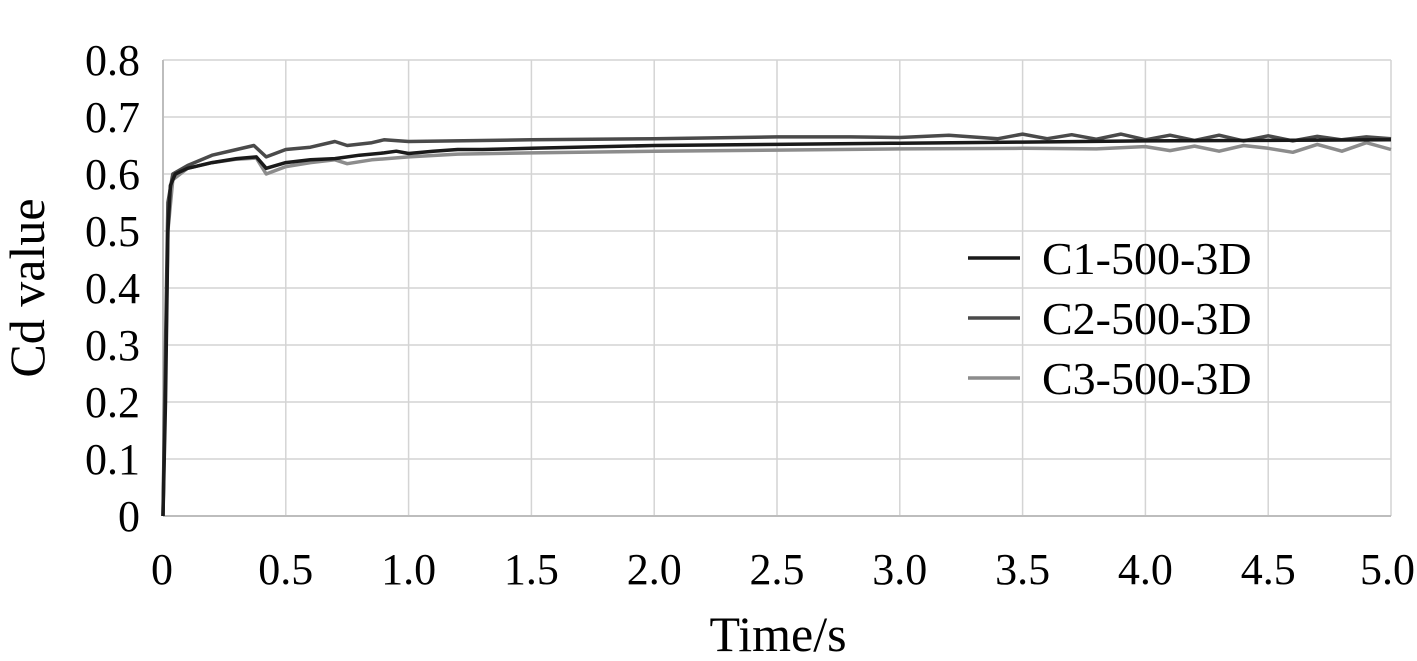 The height and width of the screenshot is (661, 1417). I want to click on y-tick-label: 0.7, so click(112, 117).